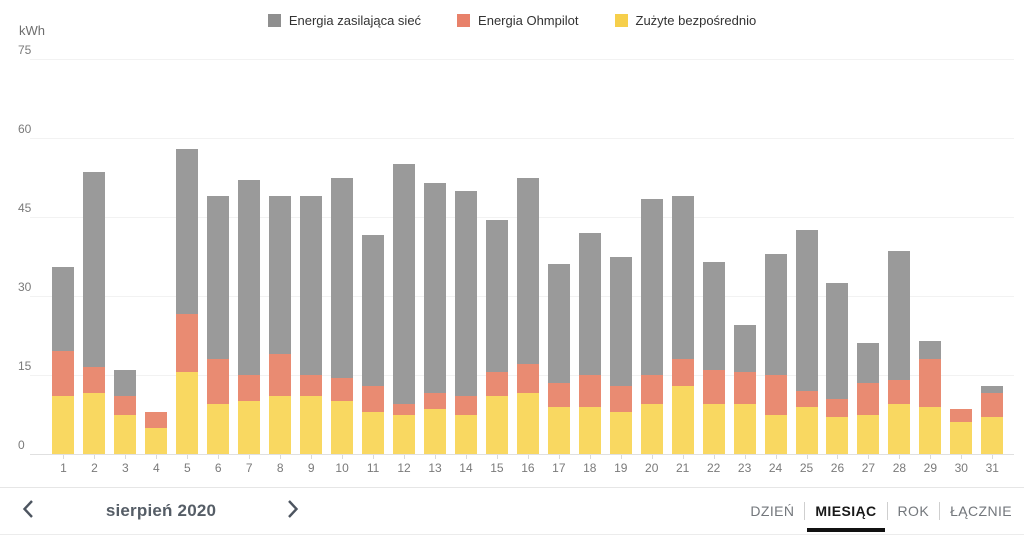 This screenshot has width=1024, height=535. Describe the element at coordinates (518, 20) in the screenshot. I see `legend-item-ohmpilot: Energia Ohmpilot` at that location.